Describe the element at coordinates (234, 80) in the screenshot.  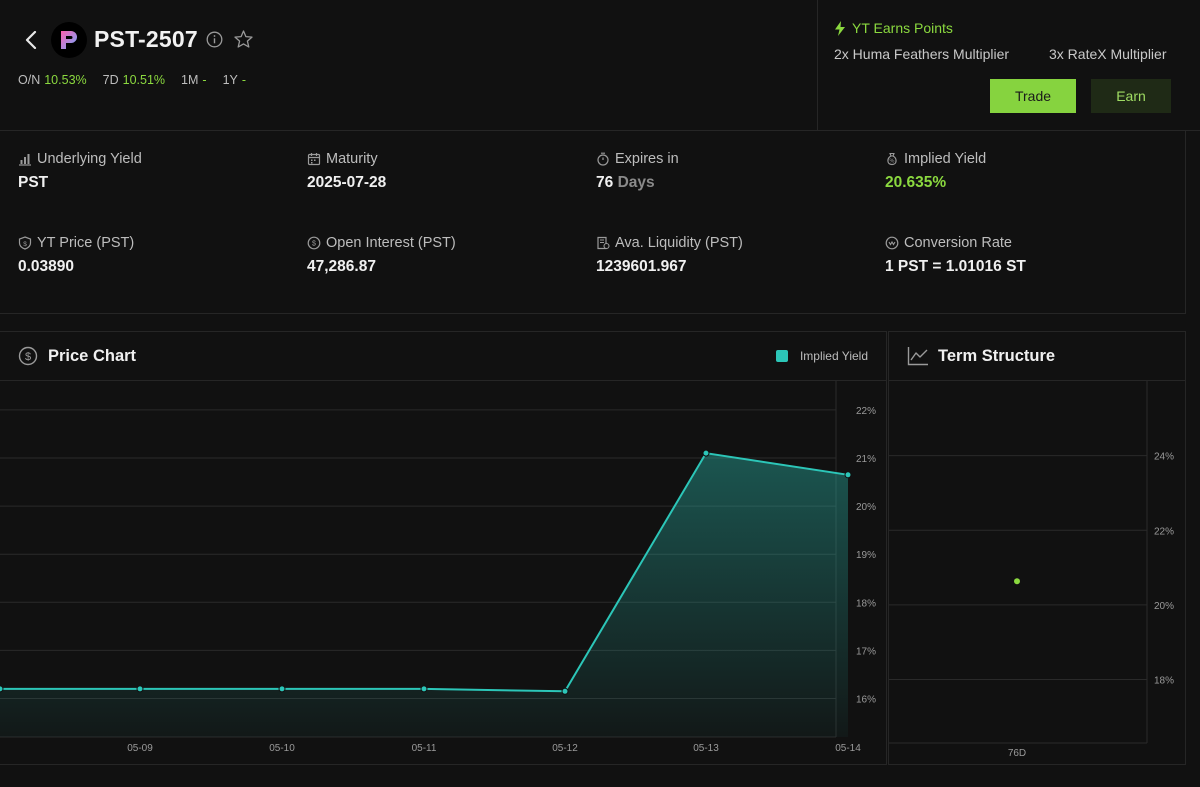
I see `rate-1y: 1Y -` at that location.